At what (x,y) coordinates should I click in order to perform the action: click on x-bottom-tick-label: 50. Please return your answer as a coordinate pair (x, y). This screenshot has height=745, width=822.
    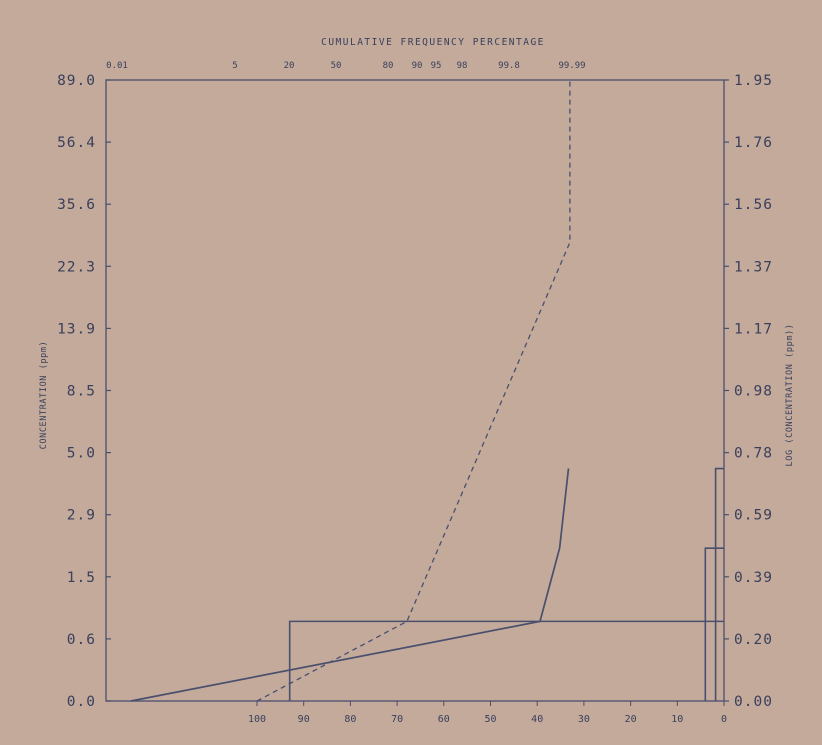
    Looking at the image, I should click on (490, 719).